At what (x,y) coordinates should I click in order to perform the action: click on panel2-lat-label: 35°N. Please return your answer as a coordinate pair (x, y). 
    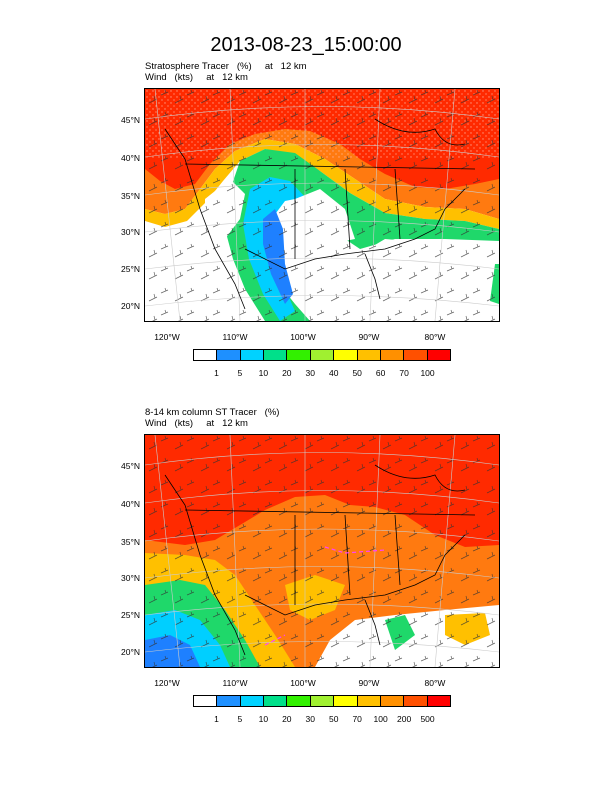
    Looking at the image, I should click on (130, 542).